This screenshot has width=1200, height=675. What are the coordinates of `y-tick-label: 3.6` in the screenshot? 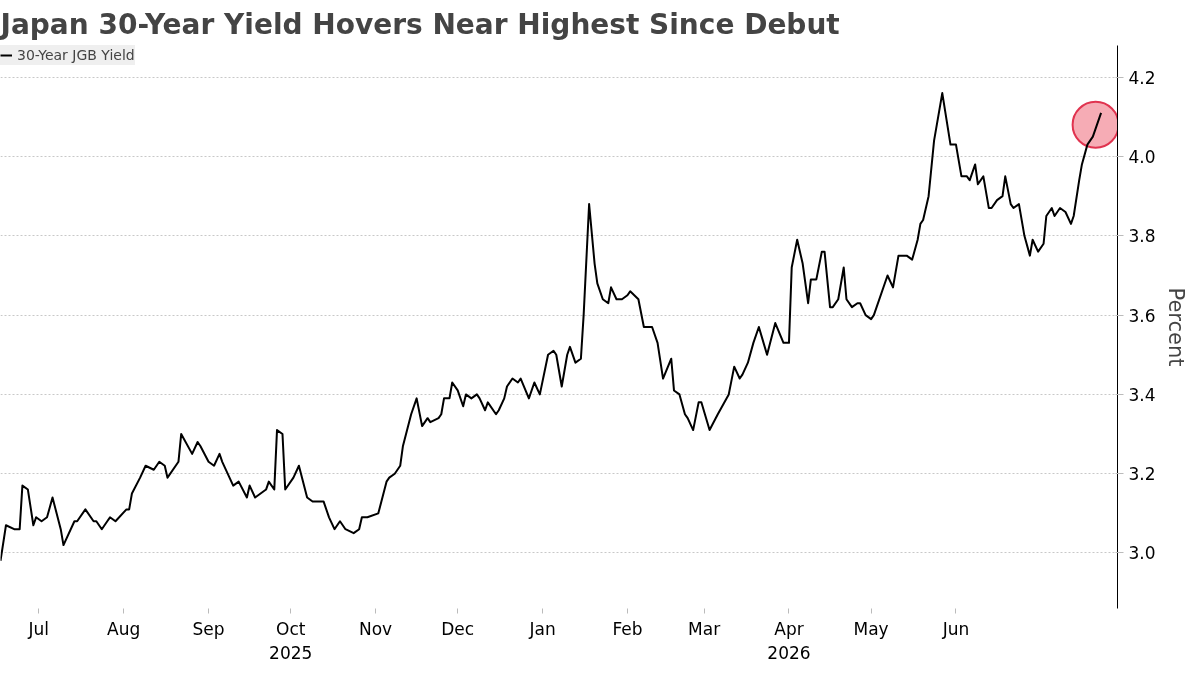 It's located at (1142, 315).